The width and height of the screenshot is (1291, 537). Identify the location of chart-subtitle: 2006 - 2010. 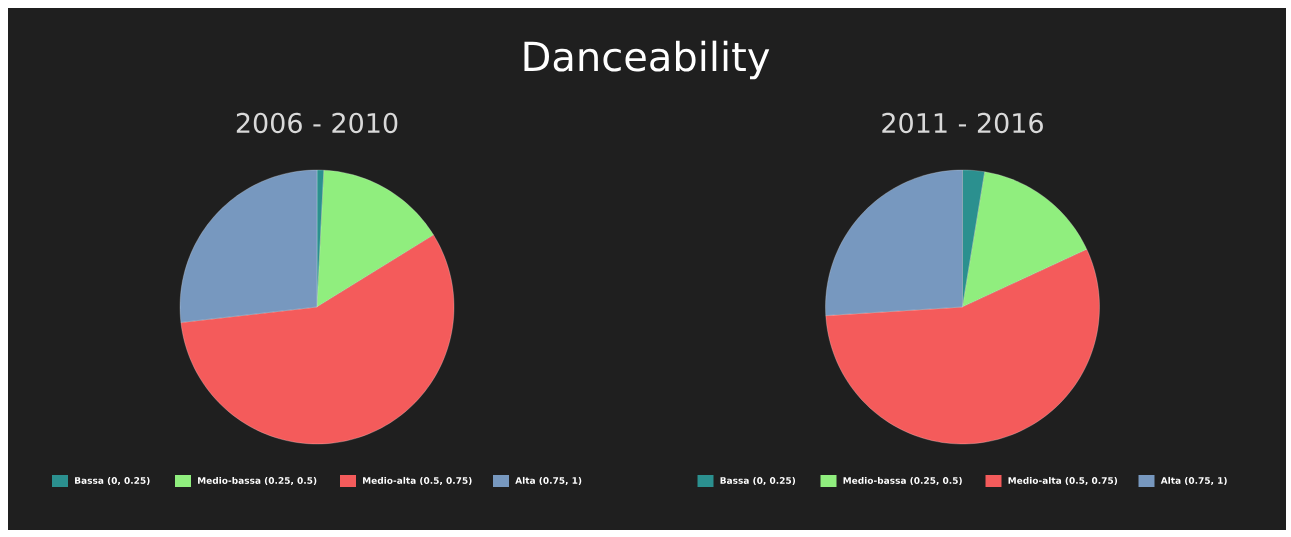
(317, 123).